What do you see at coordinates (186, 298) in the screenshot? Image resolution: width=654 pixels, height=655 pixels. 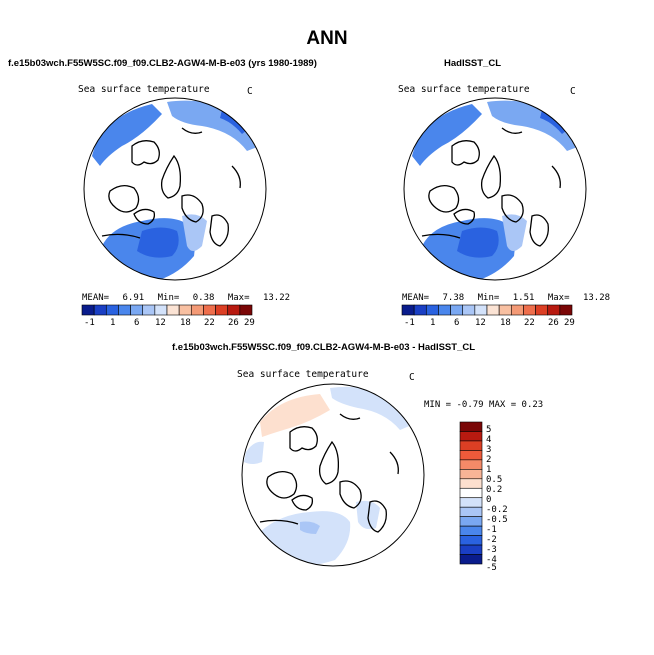 I see `panel-1-stats: MEAN= 6.91 Min= 0.38 Max= 13.22` at bounding box center [186, 298].